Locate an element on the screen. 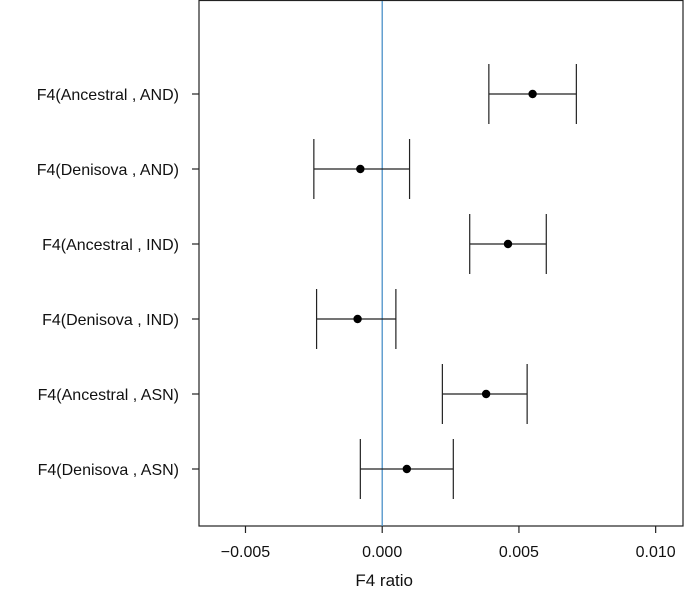  row-2: F4(Denisova , AND) is located at coordinates (224, 169).